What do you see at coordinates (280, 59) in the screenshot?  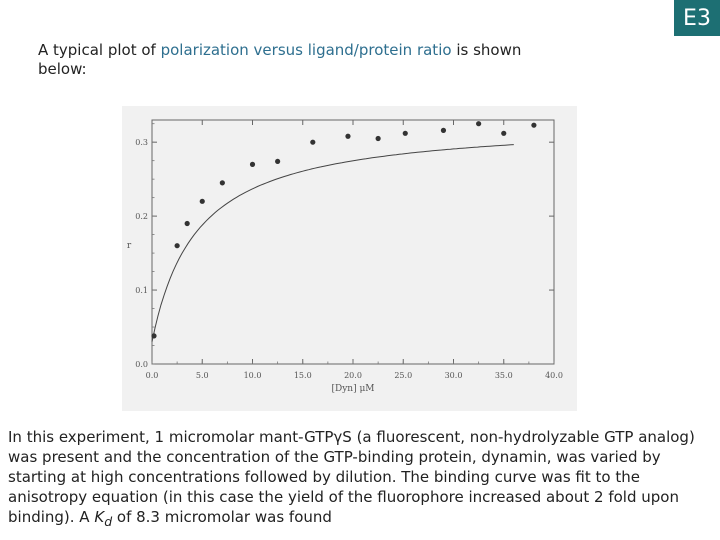 I see `intro-after: is shown below:` at bounding box center [280, 59].